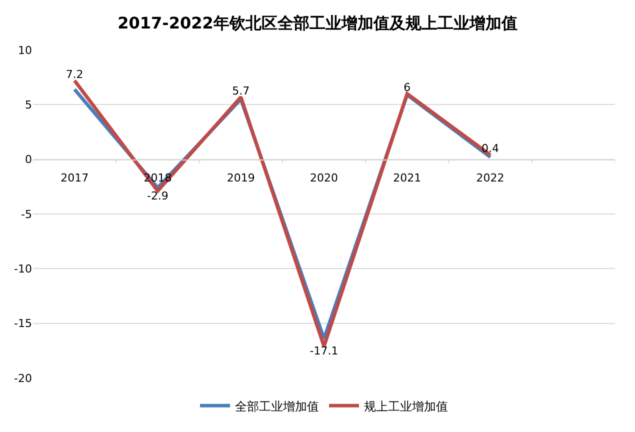 The width and height of the screenshot is (635, 432). What do you see at coordinates (23, 378) in the screenshot?
I see `y-tick-label: -20` at bounding box center [23, 378].